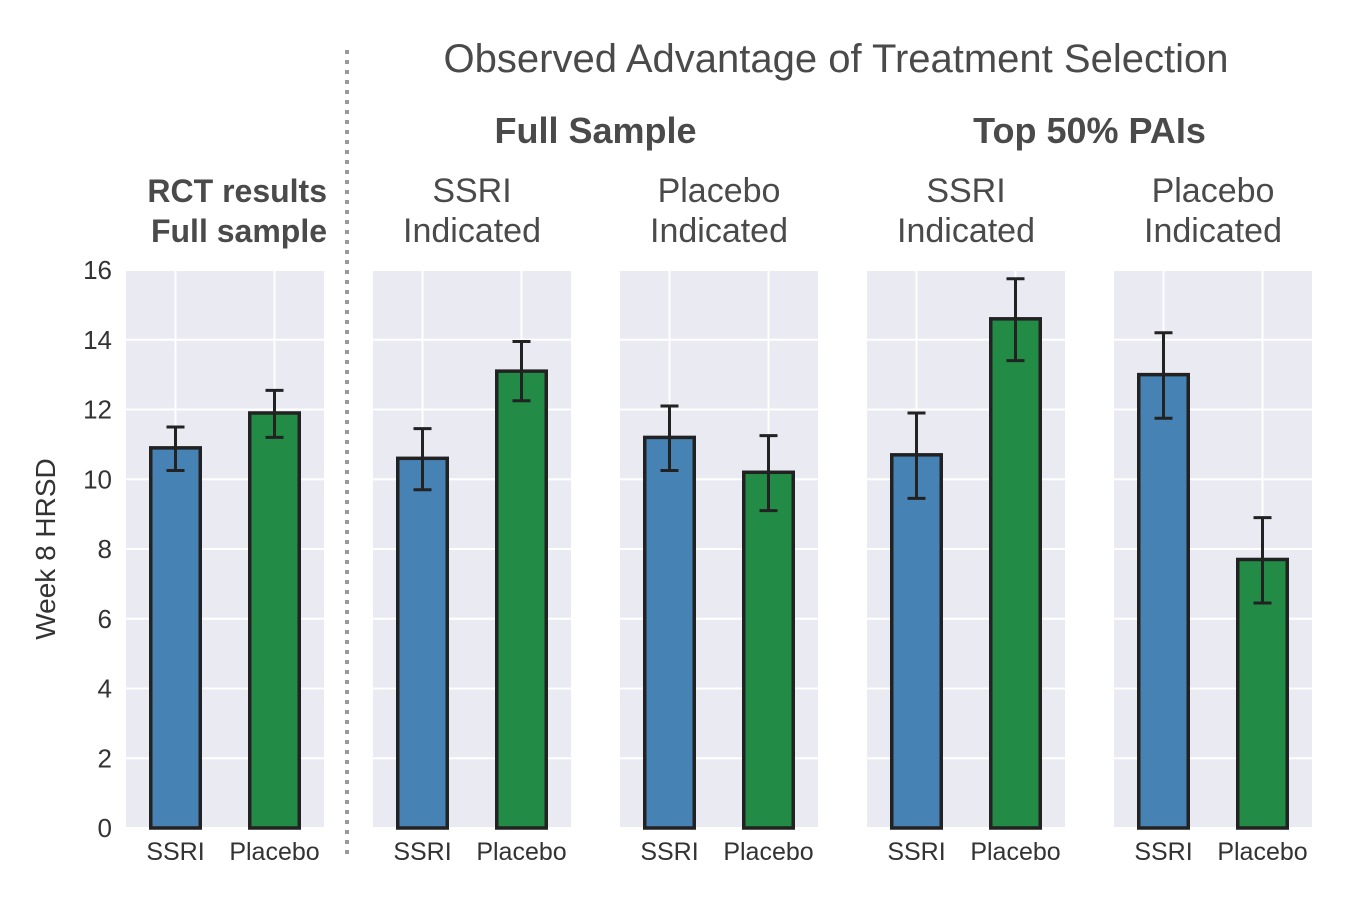 The height and width of the screenshot is (900, 1350). Describe the element at coordinates (105, 619) in the screenshot. I see `y-tick-label: 6` at that location.